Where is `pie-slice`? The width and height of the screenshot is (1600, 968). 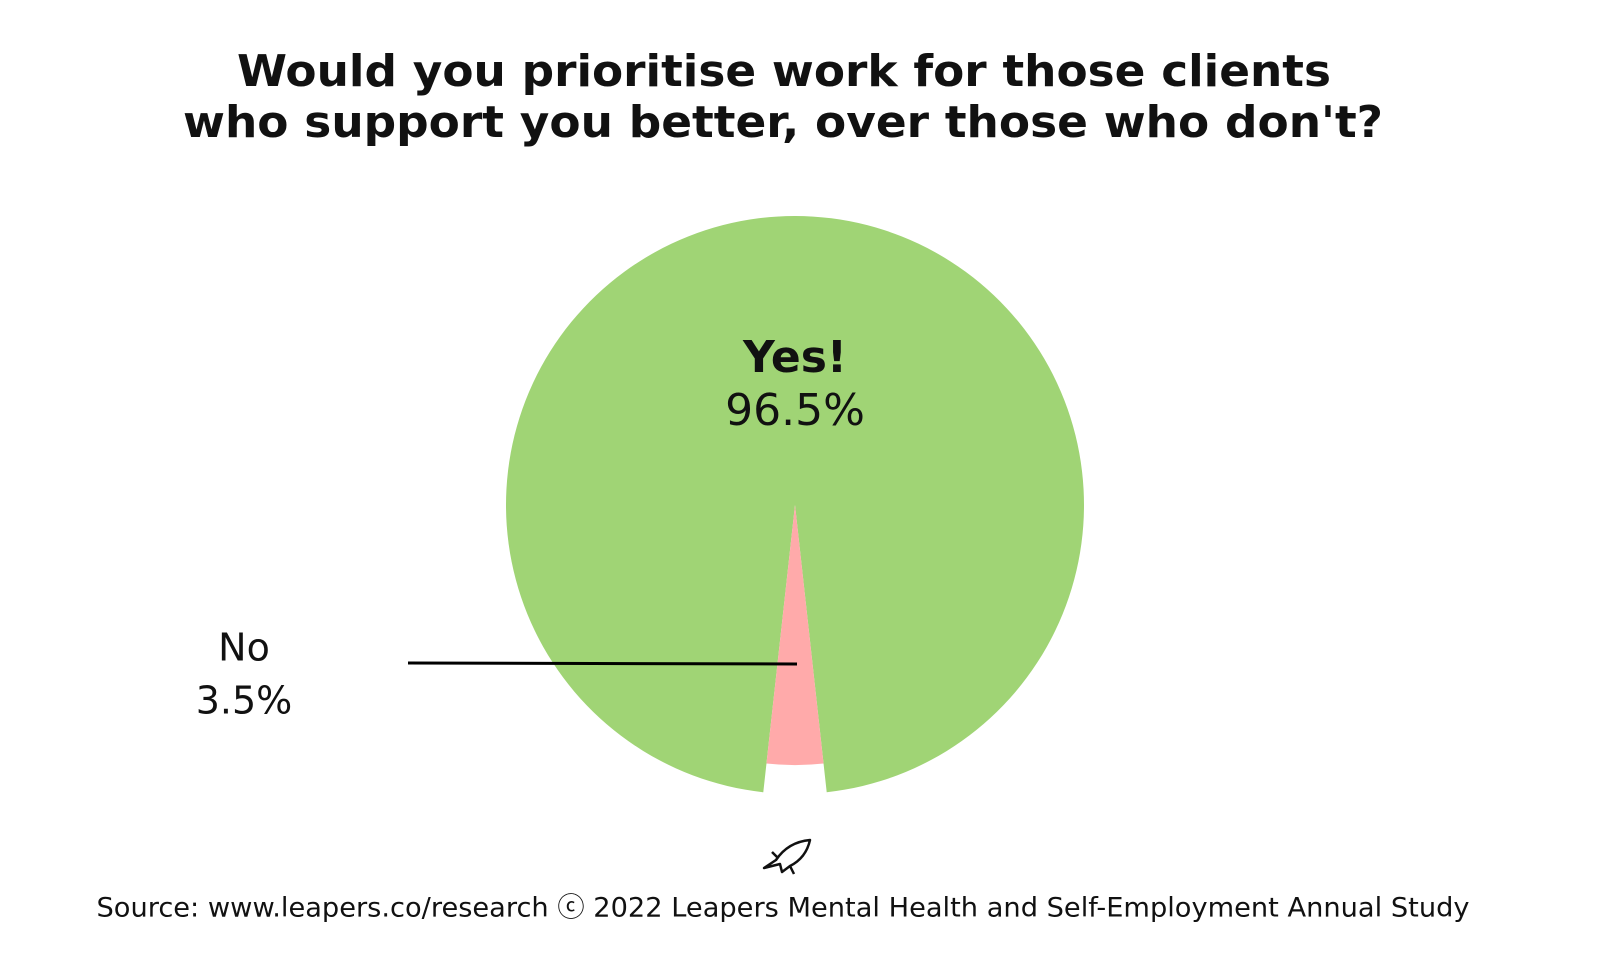 pie-slice is located at coordinates (795, 635).